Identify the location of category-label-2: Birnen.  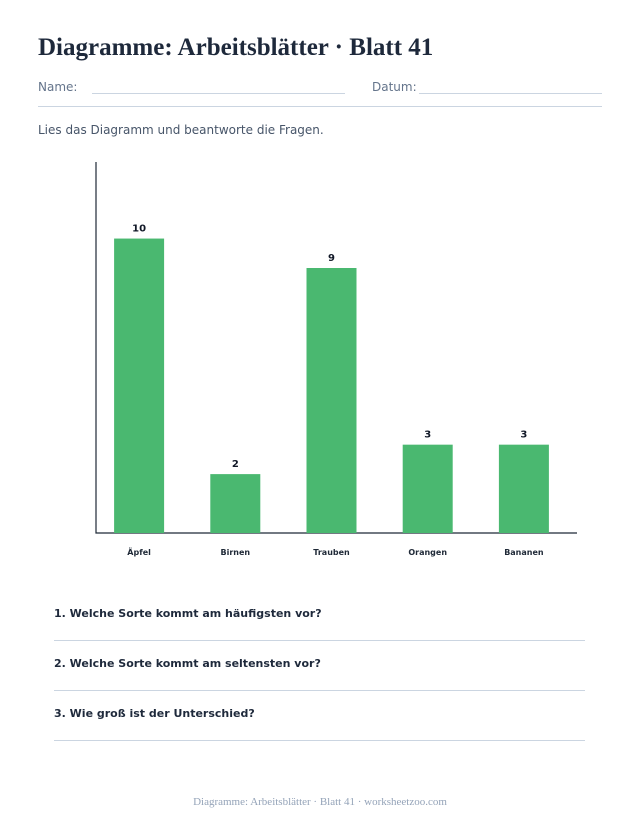
(235, 552).